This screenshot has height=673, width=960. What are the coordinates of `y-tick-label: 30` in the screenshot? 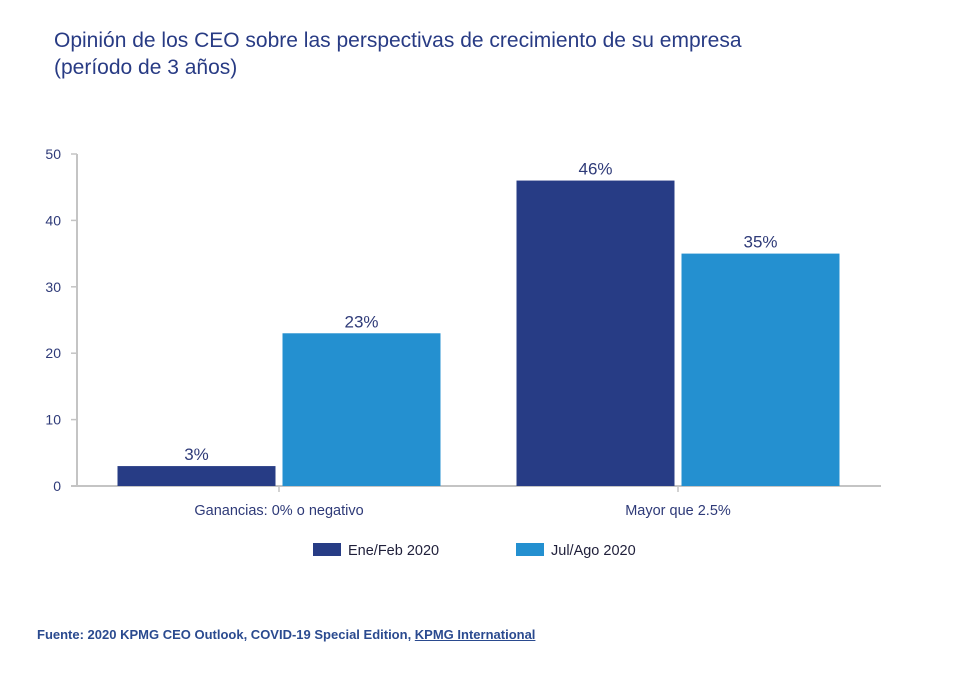 It's located at (53, 287).